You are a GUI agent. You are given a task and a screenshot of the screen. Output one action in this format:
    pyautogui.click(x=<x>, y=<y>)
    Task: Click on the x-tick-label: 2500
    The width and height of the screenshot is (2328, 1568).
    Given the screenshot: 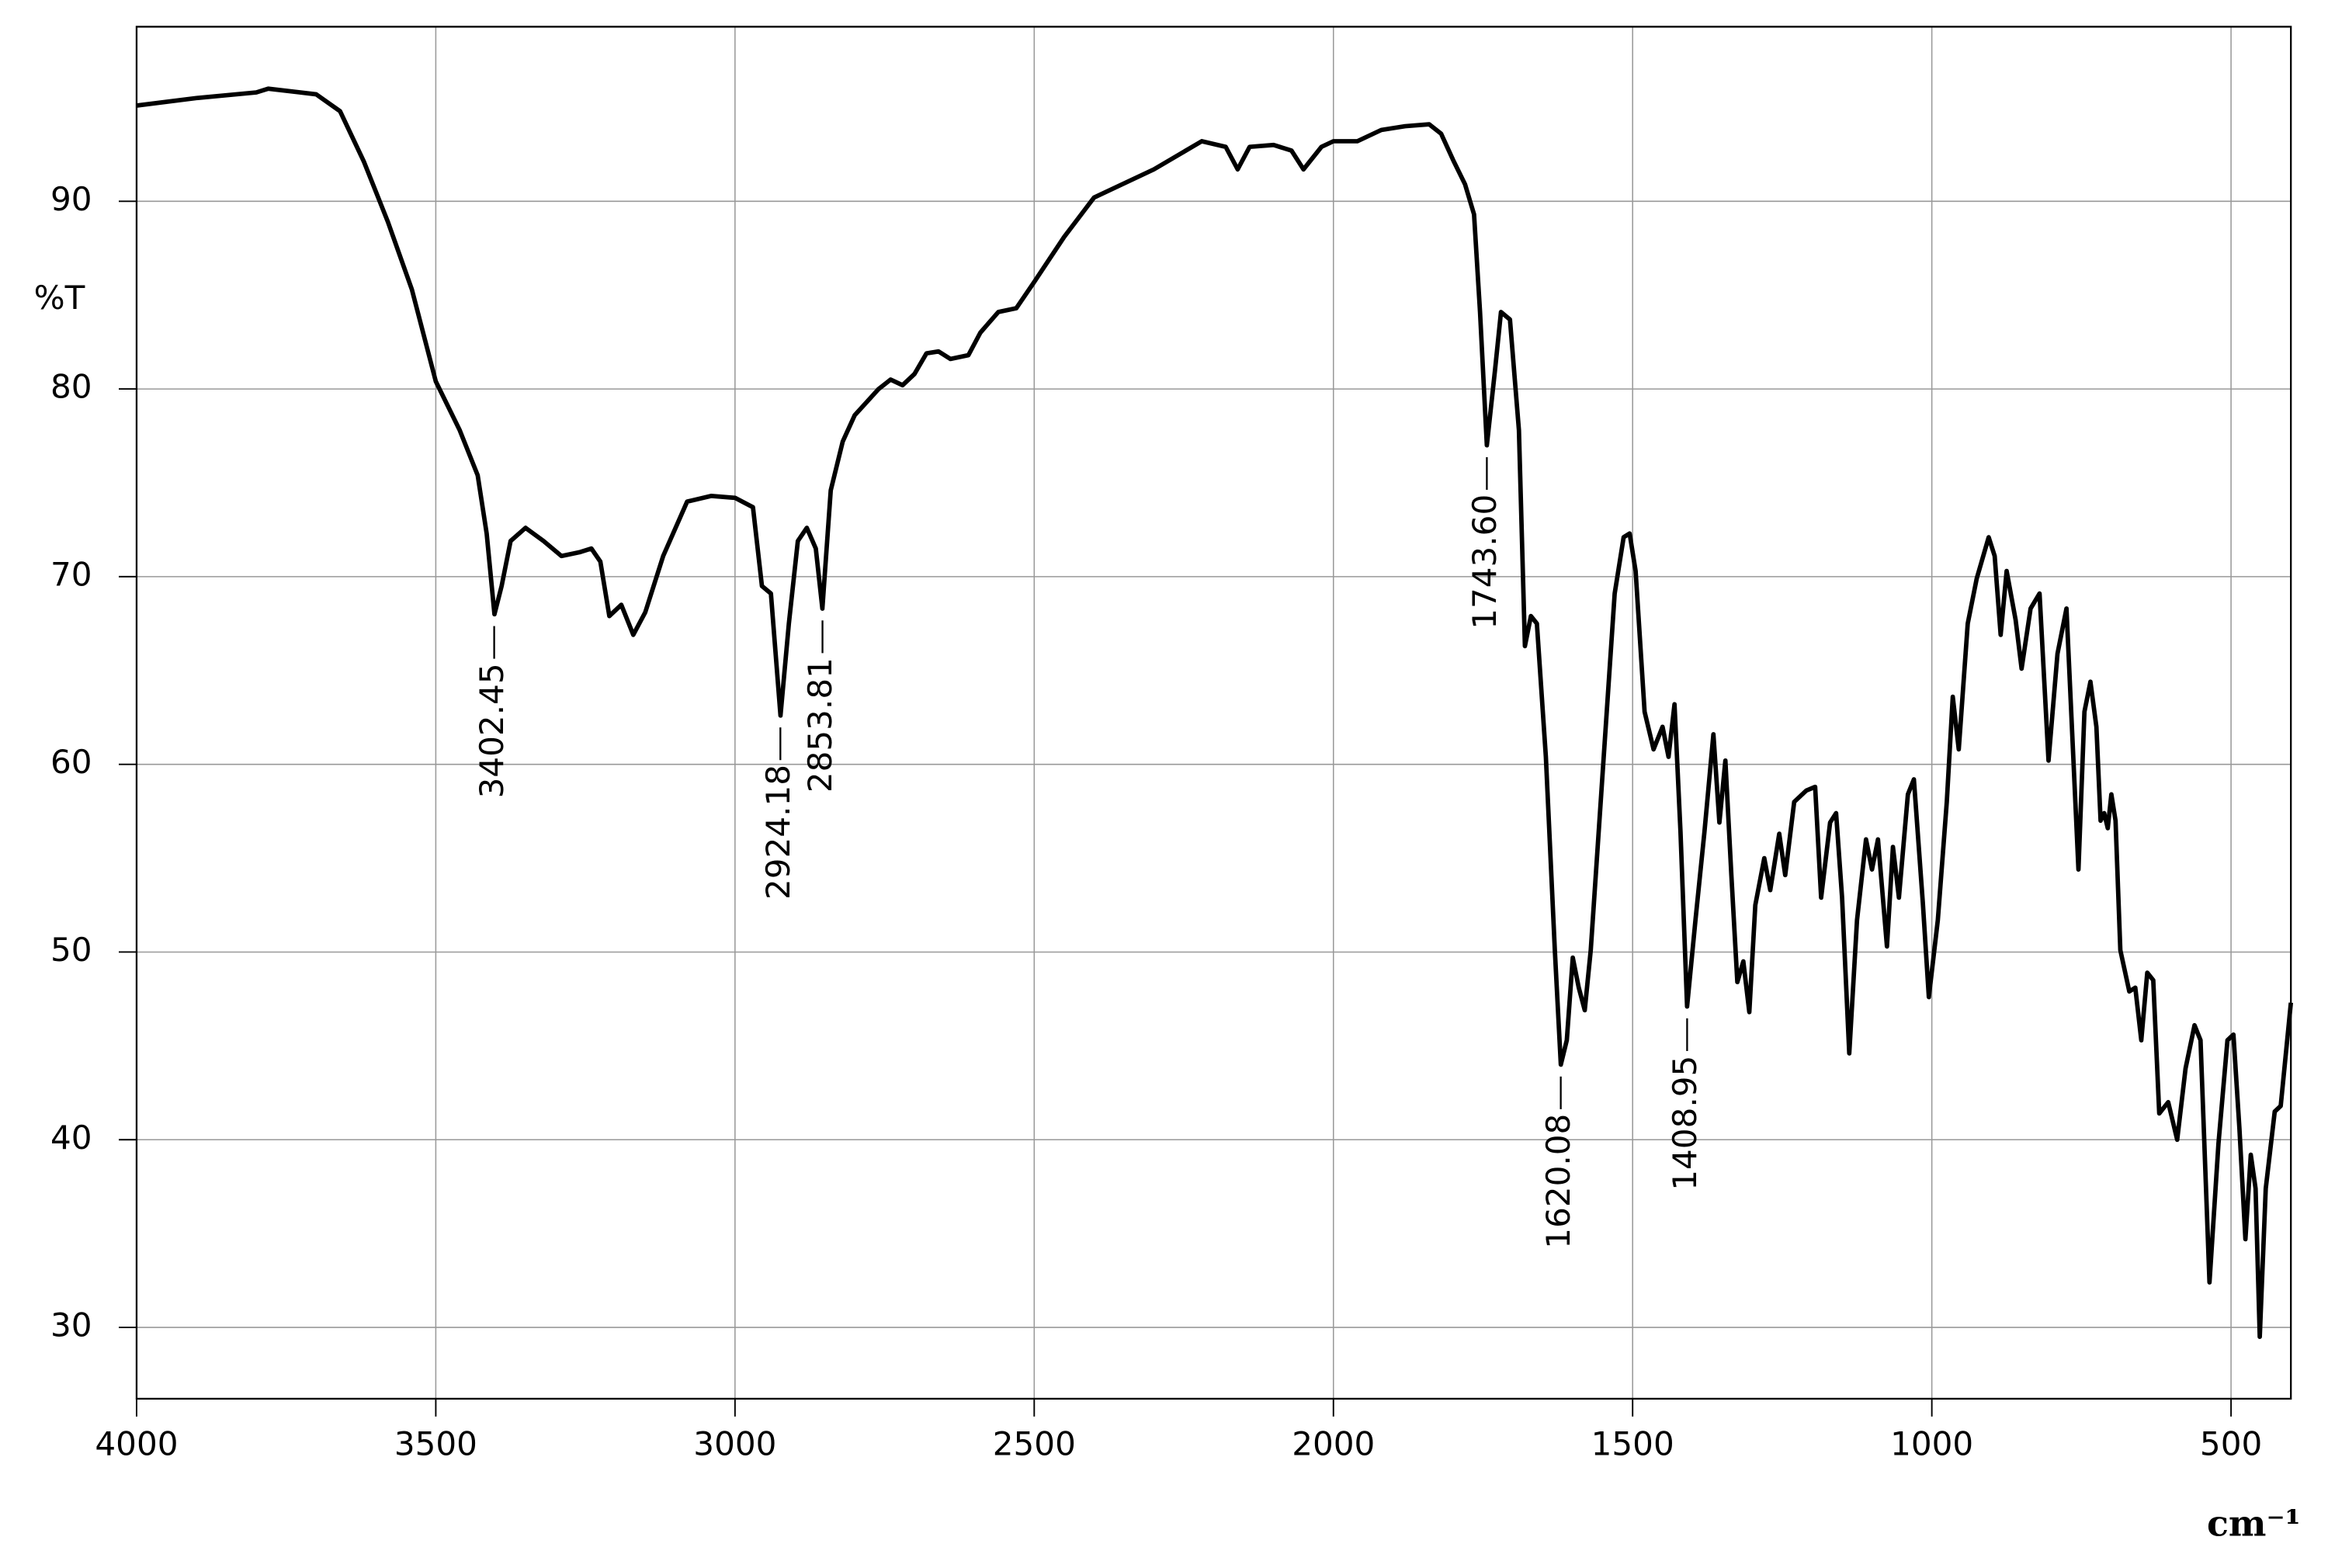 What is the action you would take?
    pyautogui.click(x=1035, y=1444)
    